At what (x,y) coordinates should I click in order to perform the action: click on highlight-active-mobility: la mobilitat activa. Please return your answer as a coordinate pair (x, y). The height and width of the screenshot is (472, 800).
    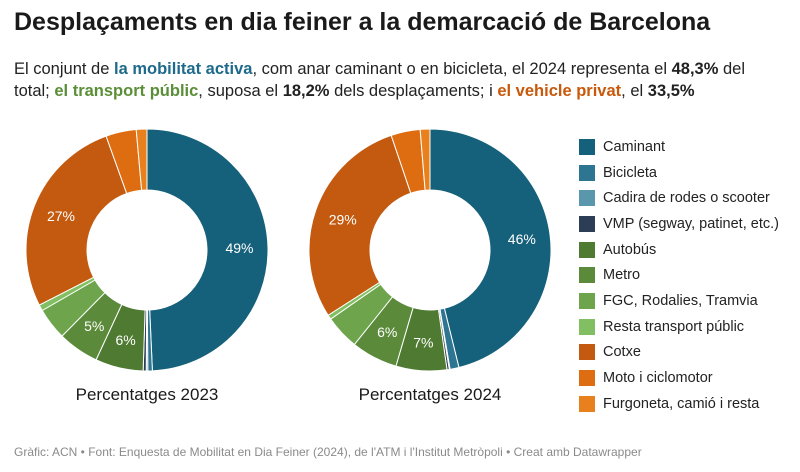
    Looking at the image, I should click on (183, 69).